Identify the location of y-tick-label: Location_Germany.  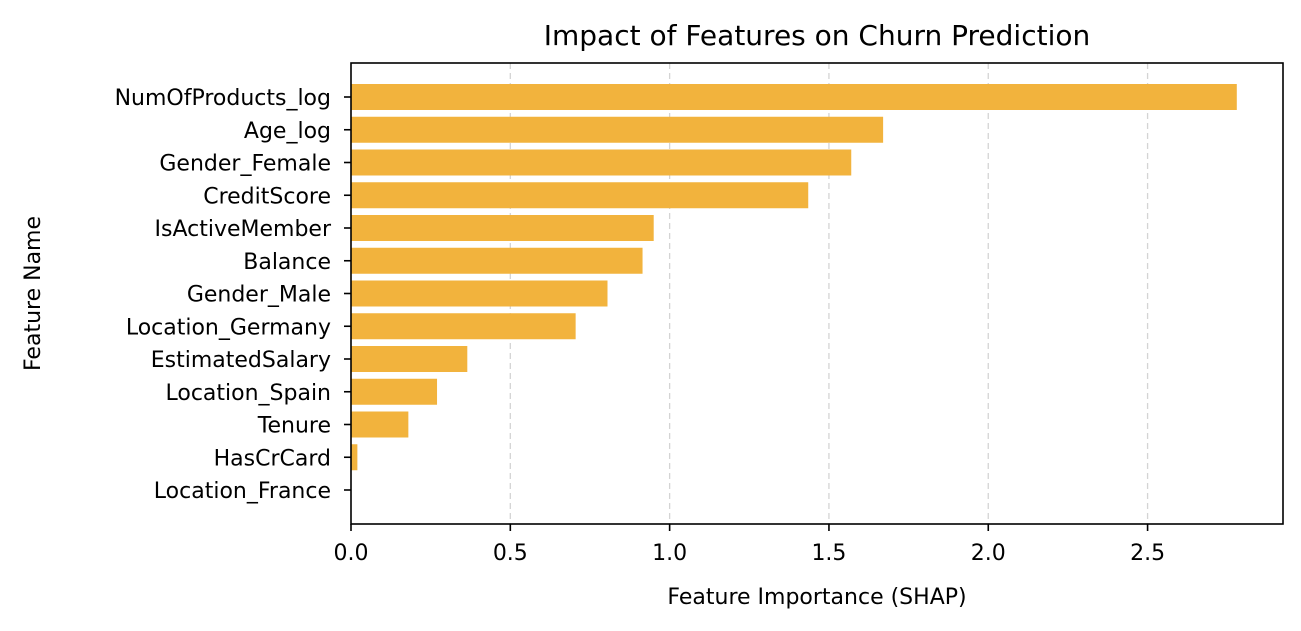
(228, 327).